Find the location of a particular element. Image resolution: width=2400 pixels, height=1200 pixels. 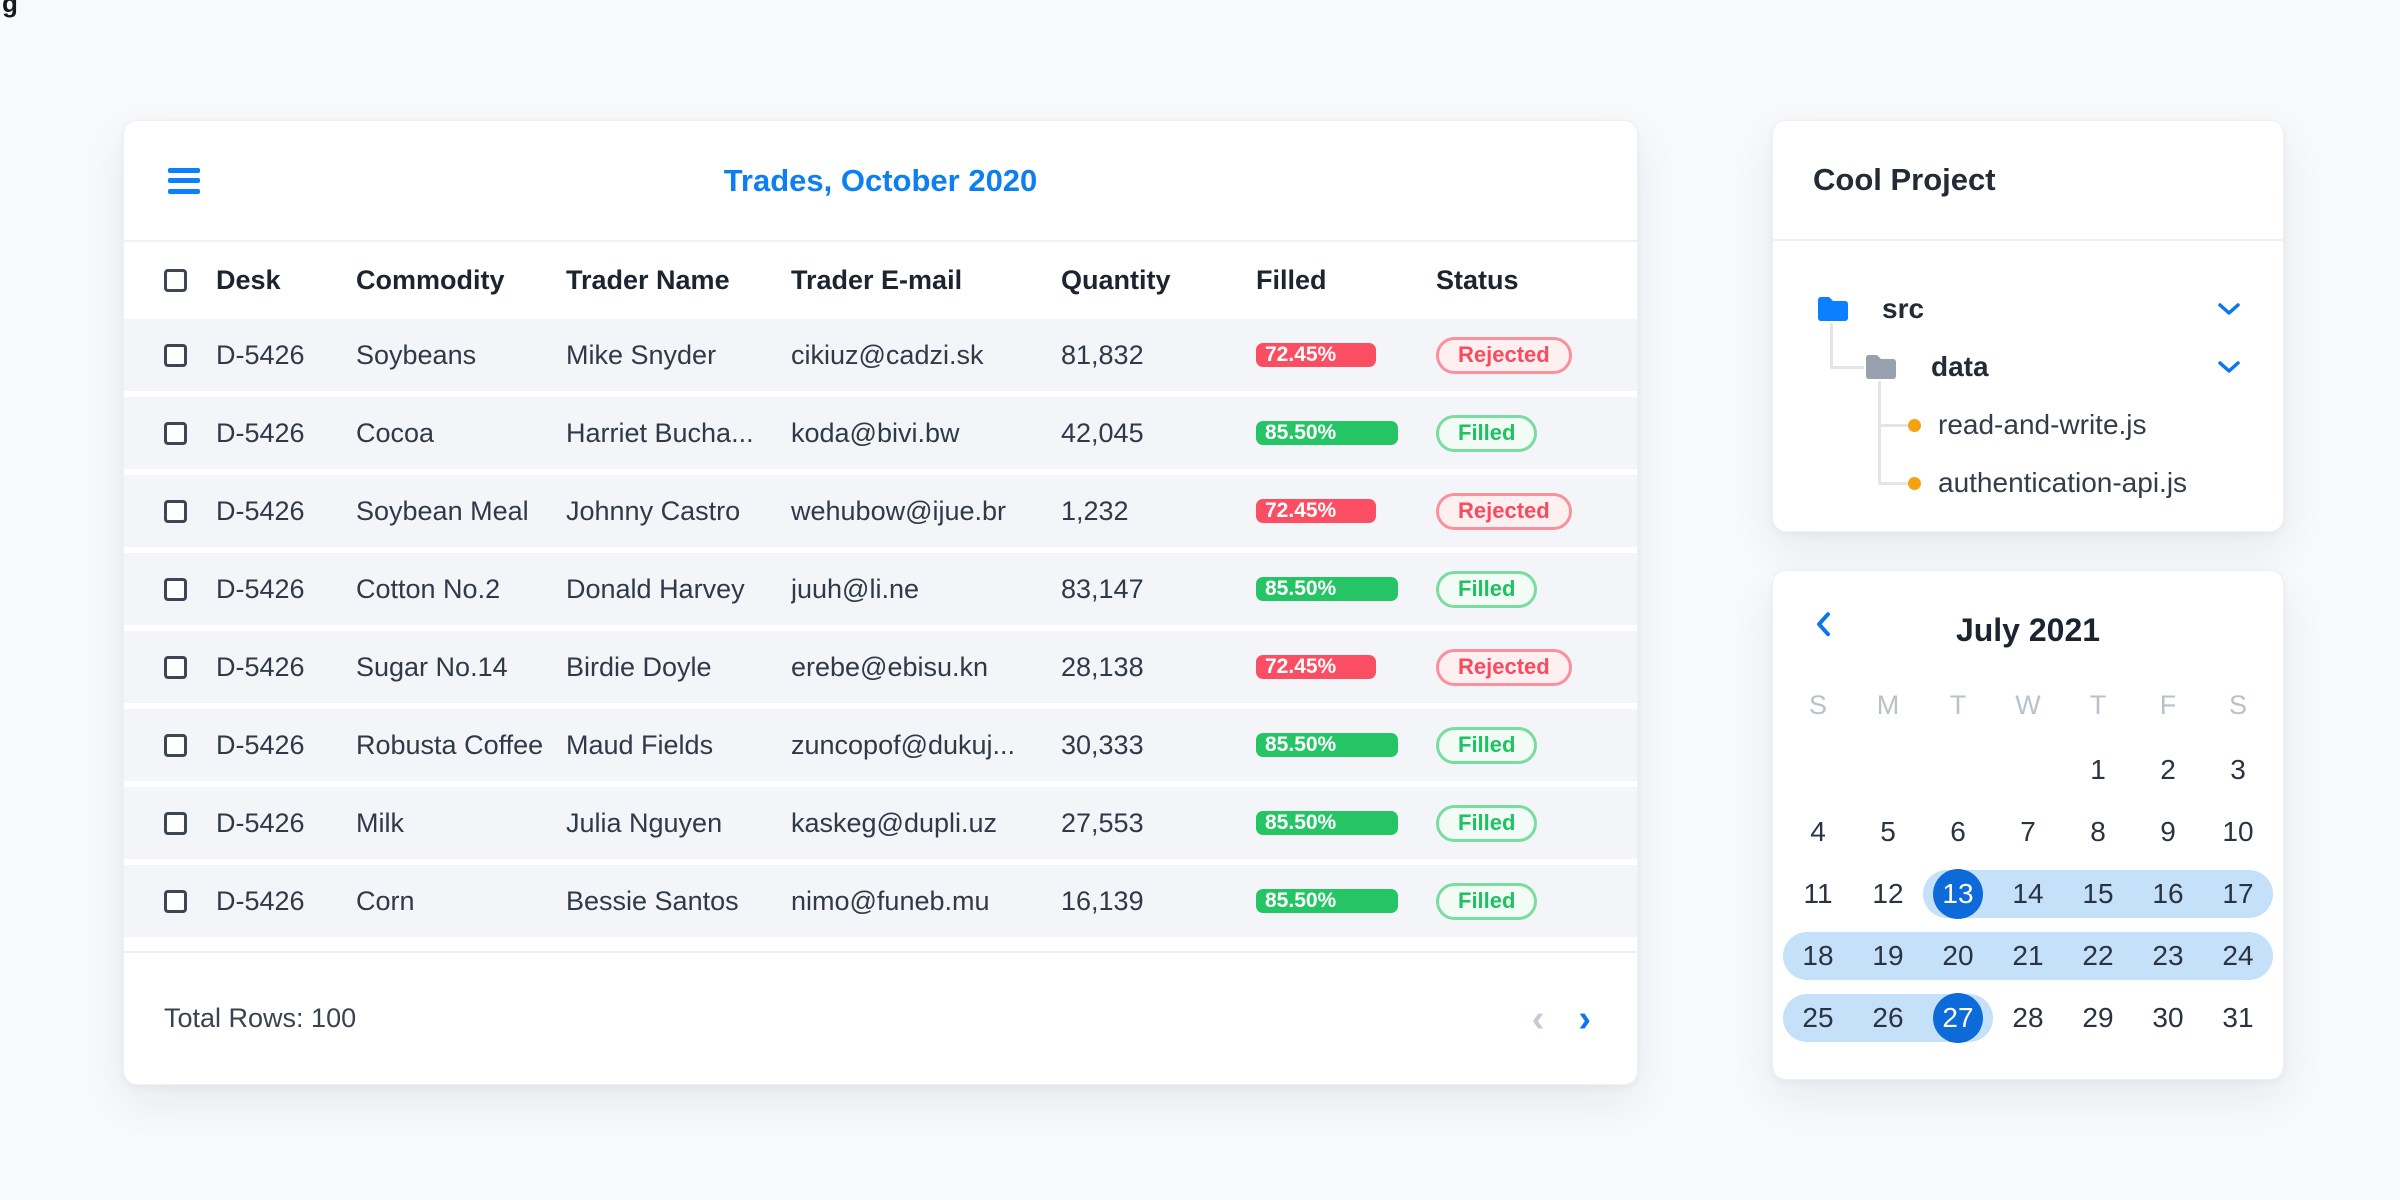

calendar-week-row: 1 2 3 is located at coordinates (2028, 770).